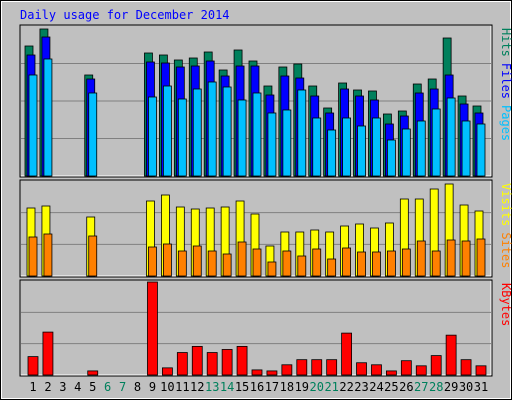 The image size is (512, 400). Describe the element at coordinates (242, 387) in the screenshot. I see `x-tick-label: 15` at that location.